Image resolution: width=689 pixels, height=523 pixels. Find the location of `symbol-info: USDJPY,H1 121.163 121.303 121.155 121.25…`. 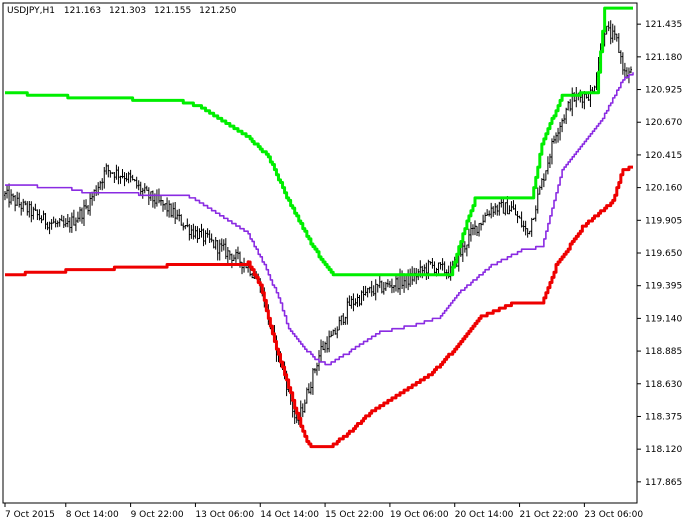

symbol-info: USDJPY,H1 121.163 121.303 121.155 121.25… is located at coordinates (122, 11).